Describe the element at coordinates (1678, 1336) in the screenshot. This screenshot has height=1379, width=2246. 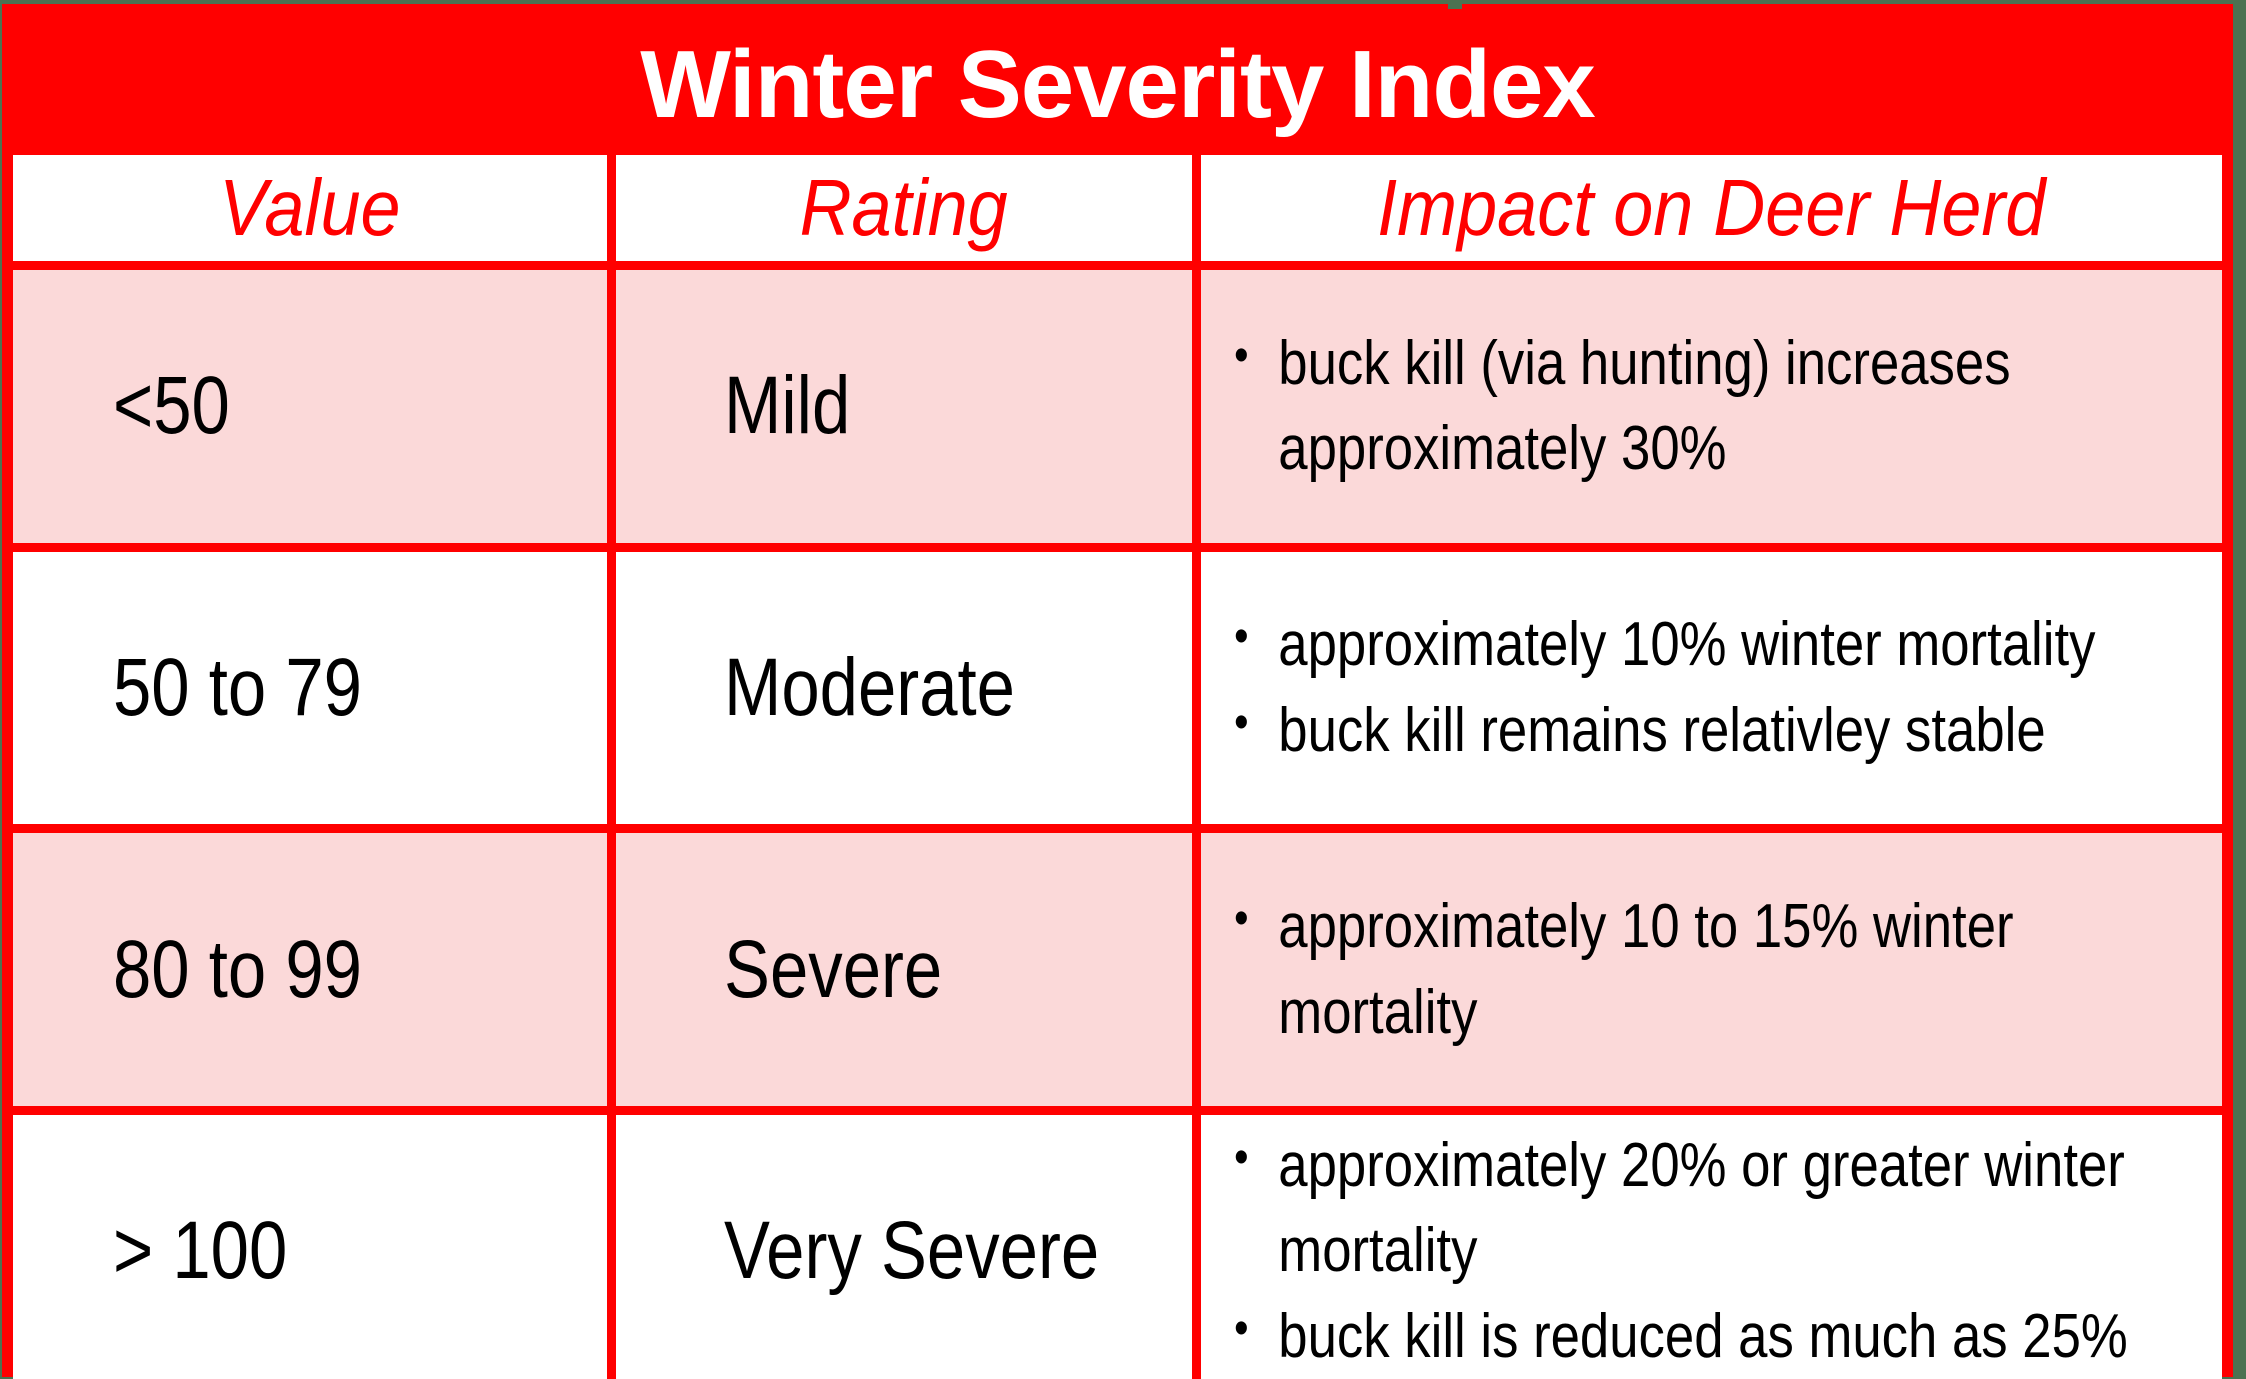
I see `impact-bullet: buck kill is reduced as much as 25%` at that location.